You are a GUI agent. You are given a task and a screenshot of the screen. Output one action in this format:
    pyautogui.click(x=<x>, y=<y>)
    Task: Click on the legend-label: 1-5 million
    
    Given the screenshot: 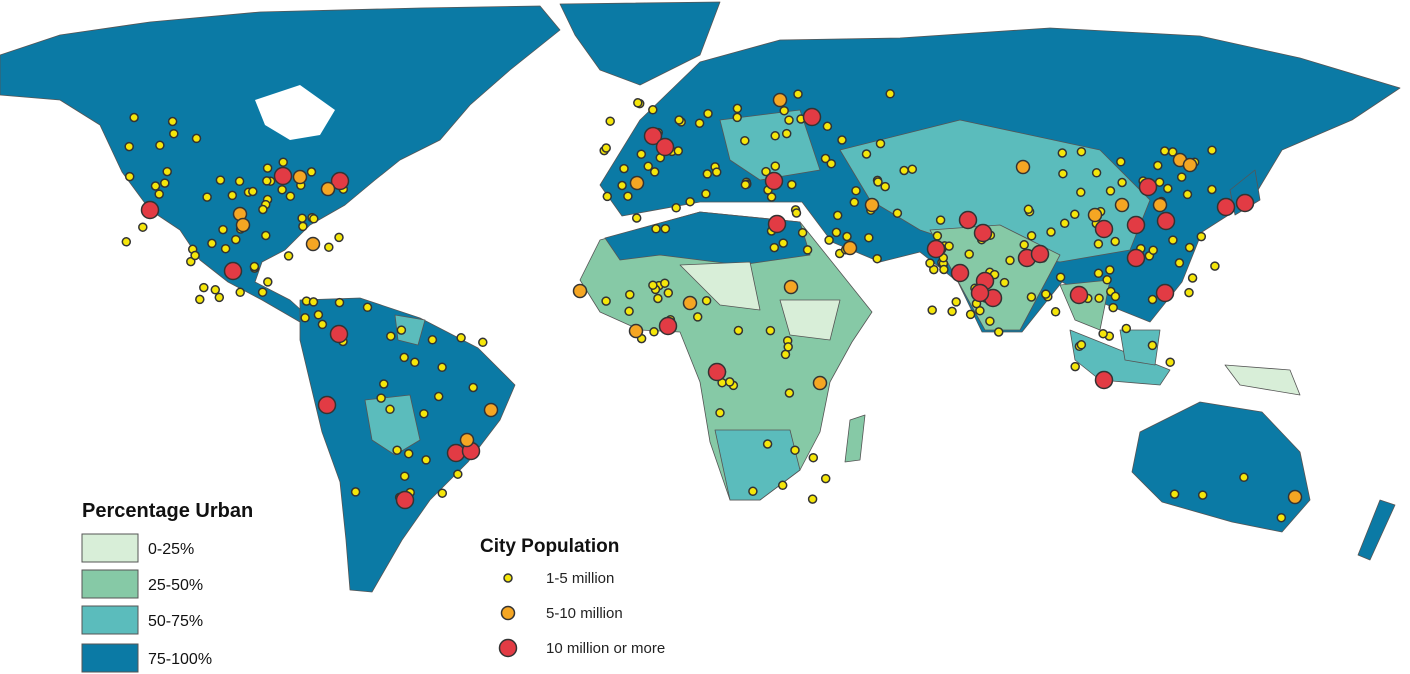 What is the action you would take?
    pyautogui.click(x=580, y=578)
    